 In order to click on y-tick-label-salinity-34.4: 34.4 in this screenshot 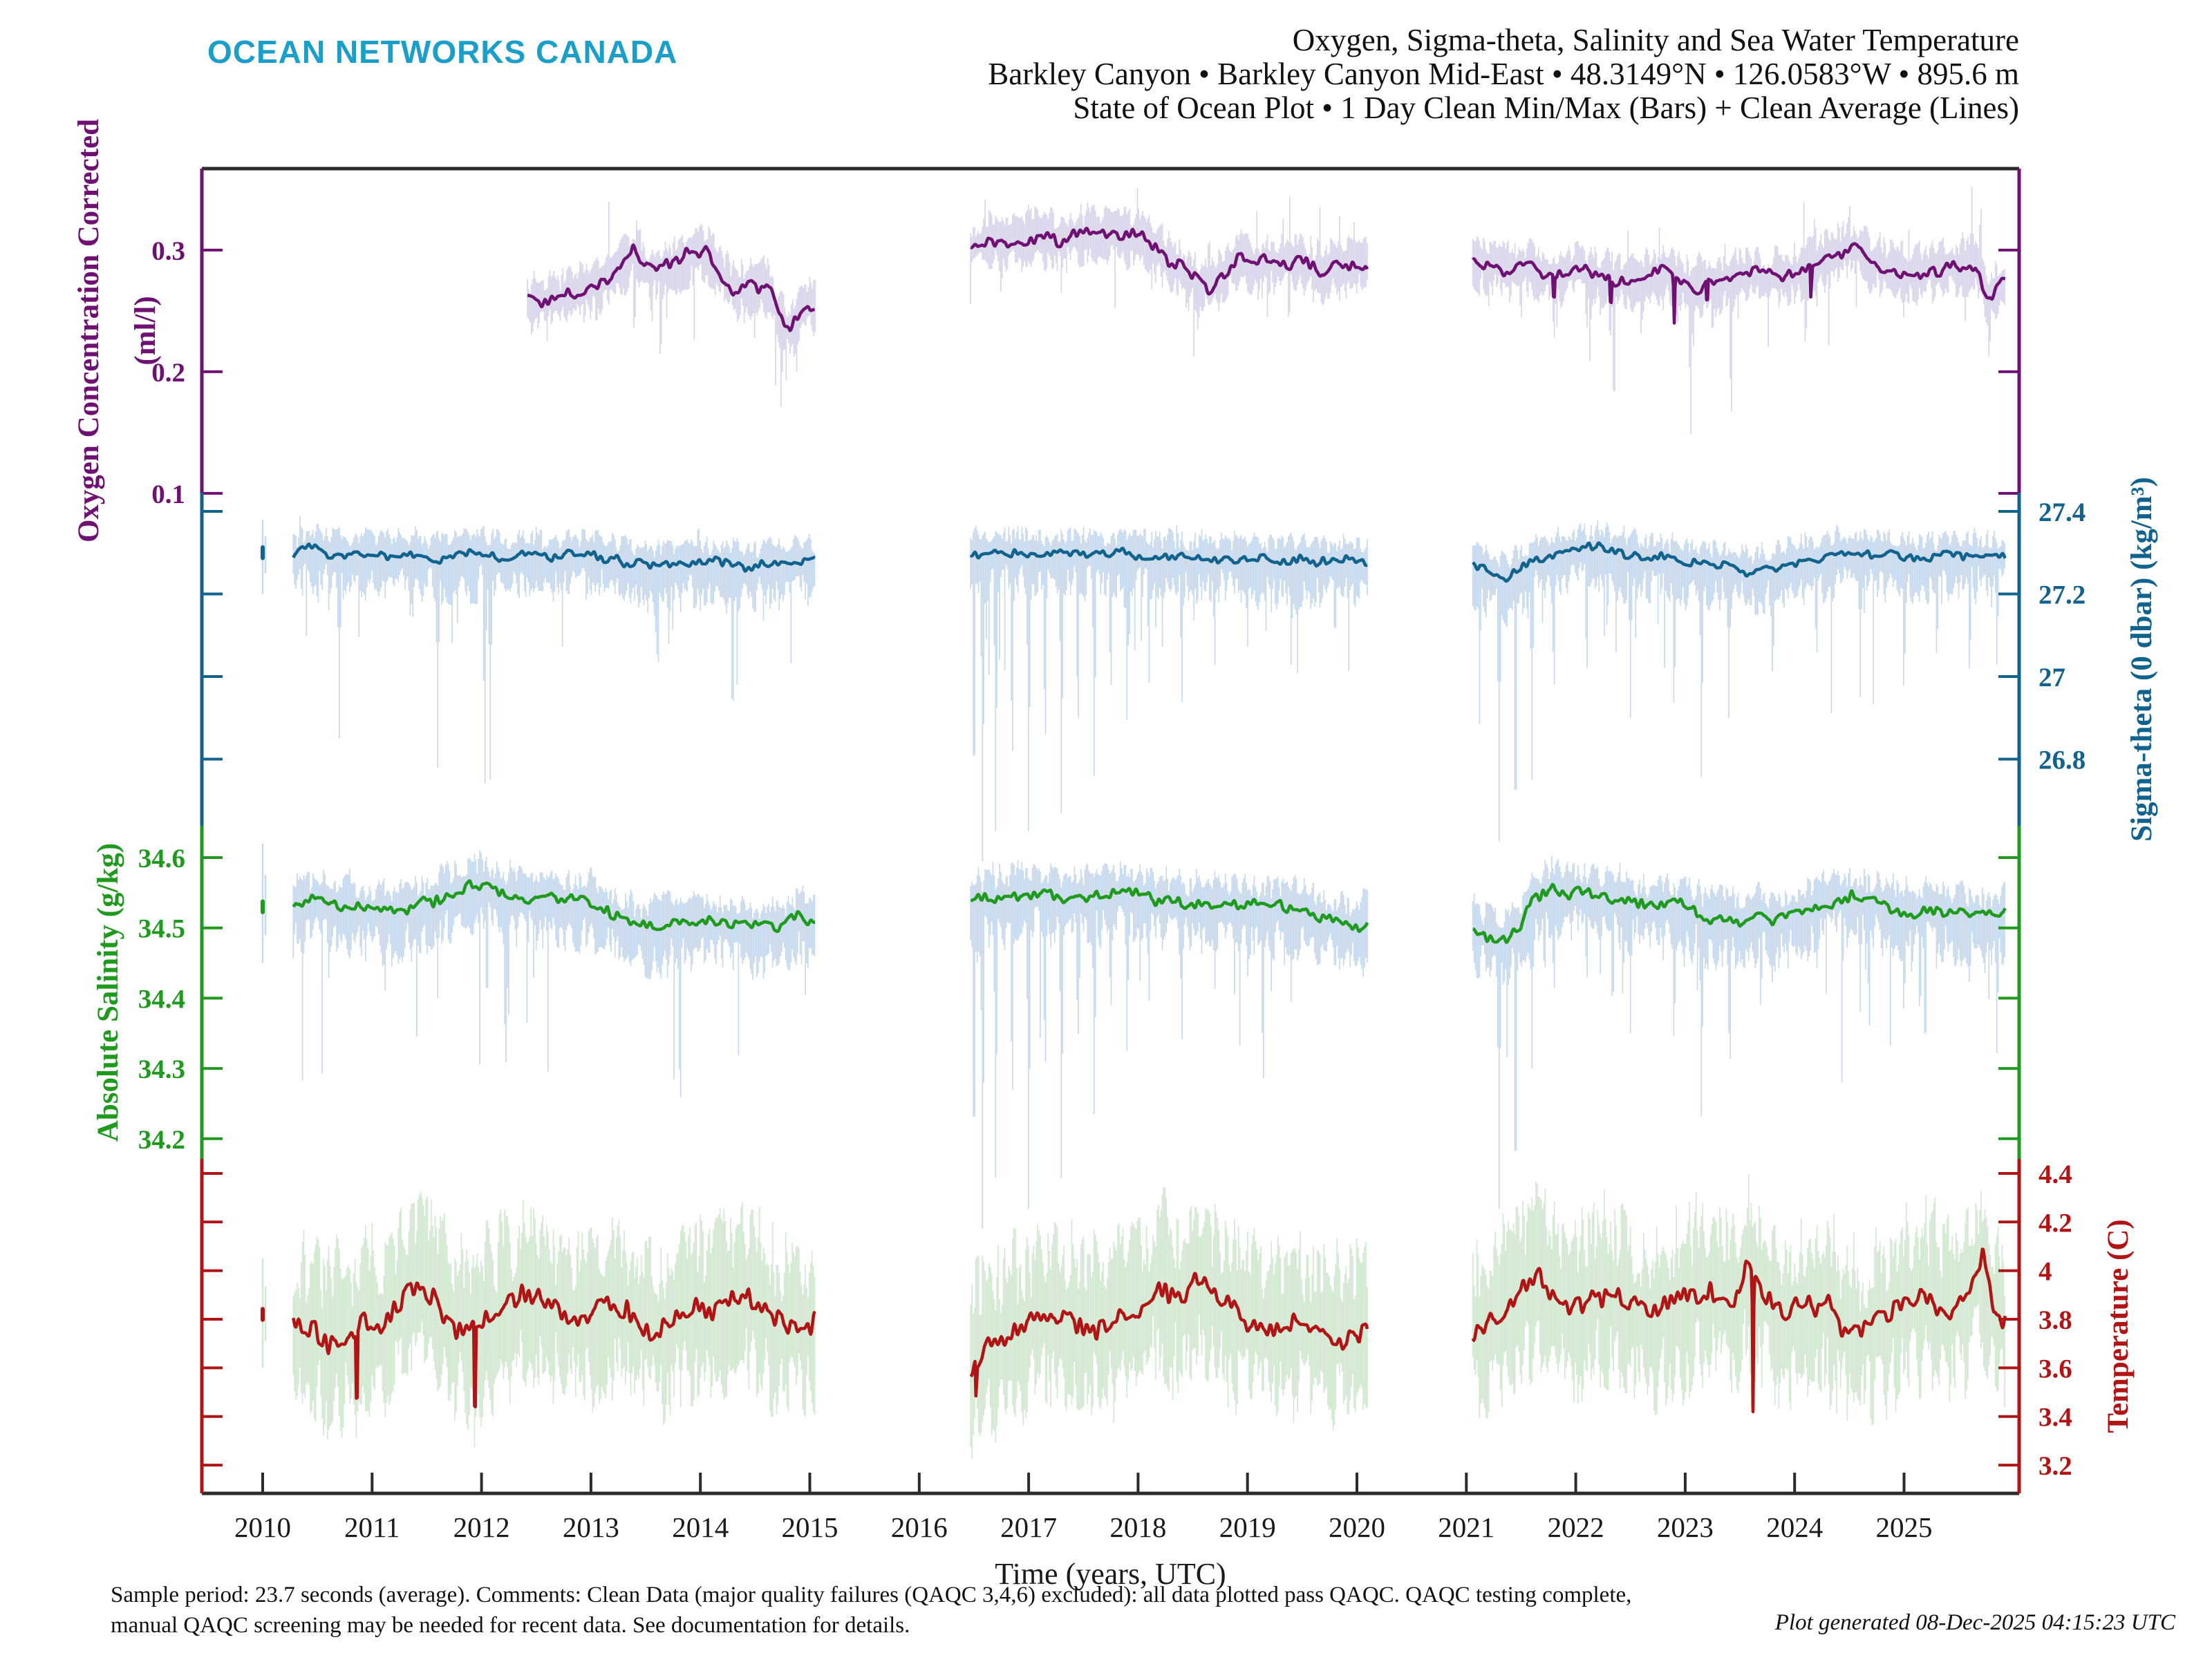, I will do `click(162, 999)`.